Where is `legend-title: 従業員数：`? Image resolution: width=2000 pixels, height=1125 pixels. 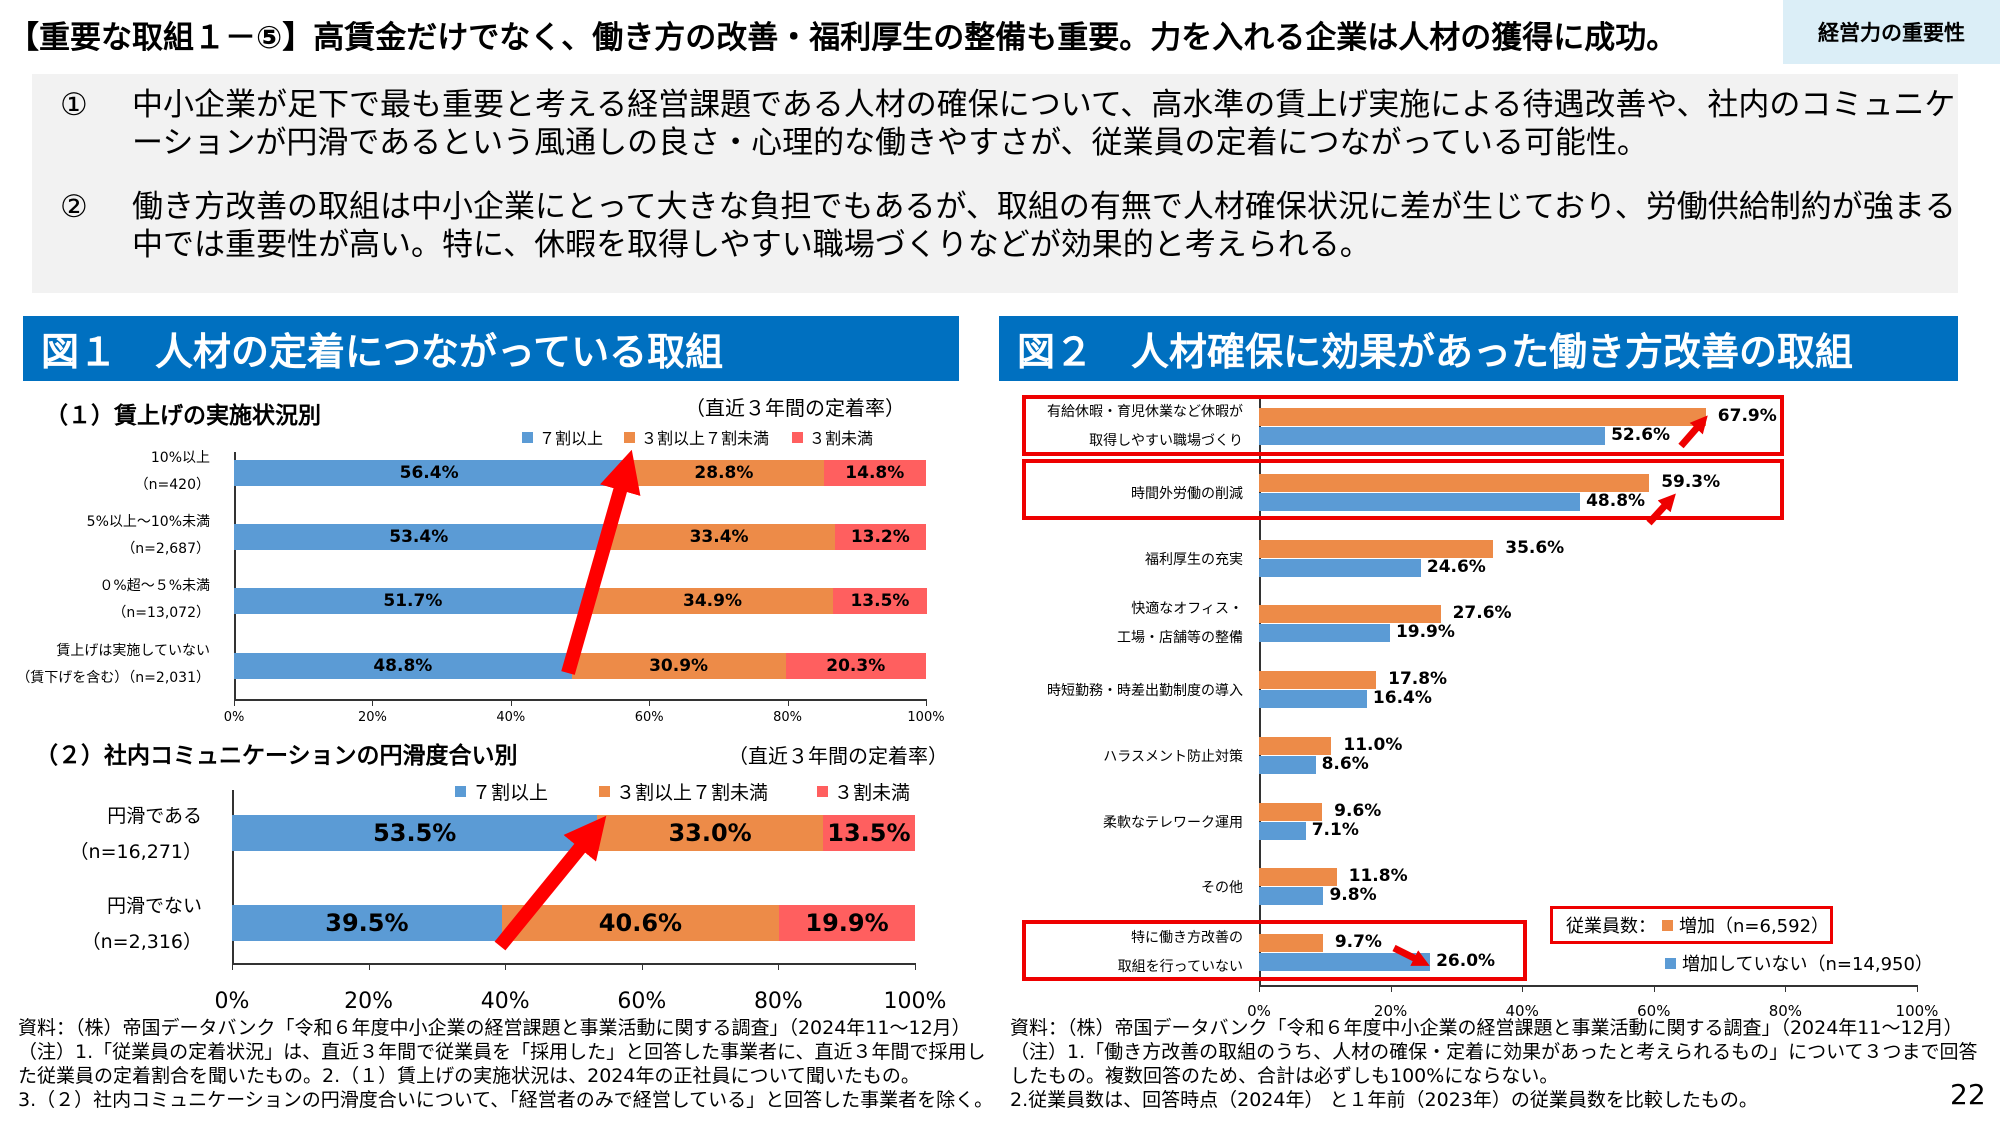 legend-title: 従業員数： is located at coordinates (1611, 926).